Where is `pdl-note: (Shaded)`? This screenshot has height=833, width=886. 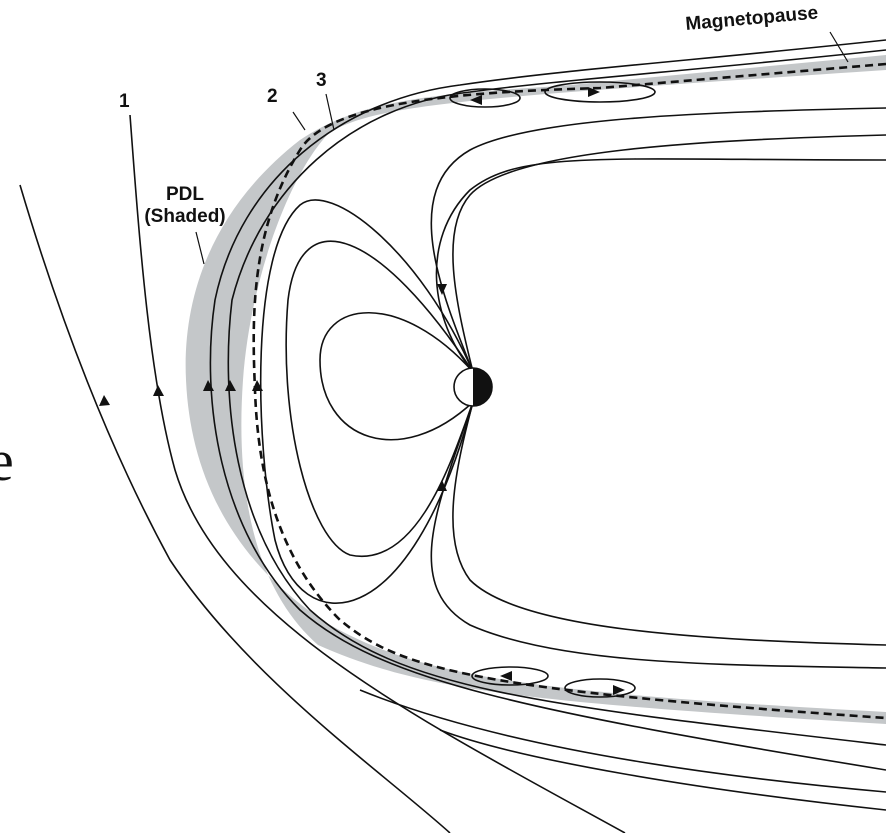 pdl-note: (Shaded) is located at coordinates (184, 216).